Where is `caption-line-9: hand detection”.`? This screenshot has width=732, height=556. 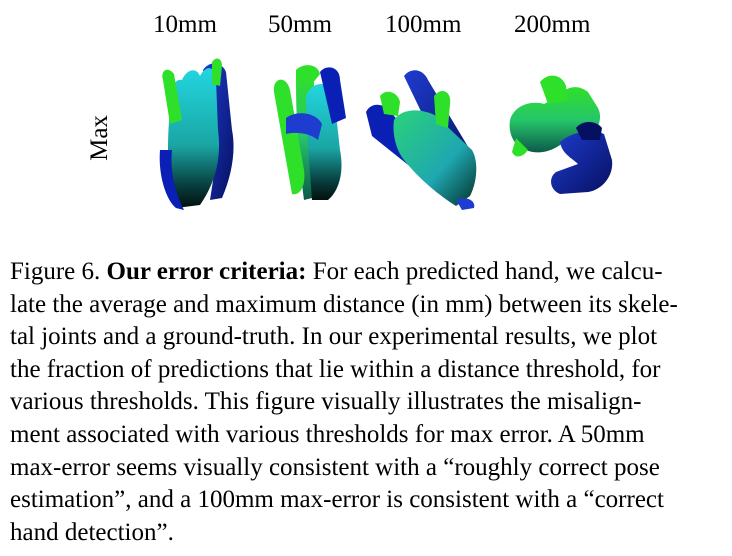
caption-line-9: hand detection”. is located at coordinates (92, 532).